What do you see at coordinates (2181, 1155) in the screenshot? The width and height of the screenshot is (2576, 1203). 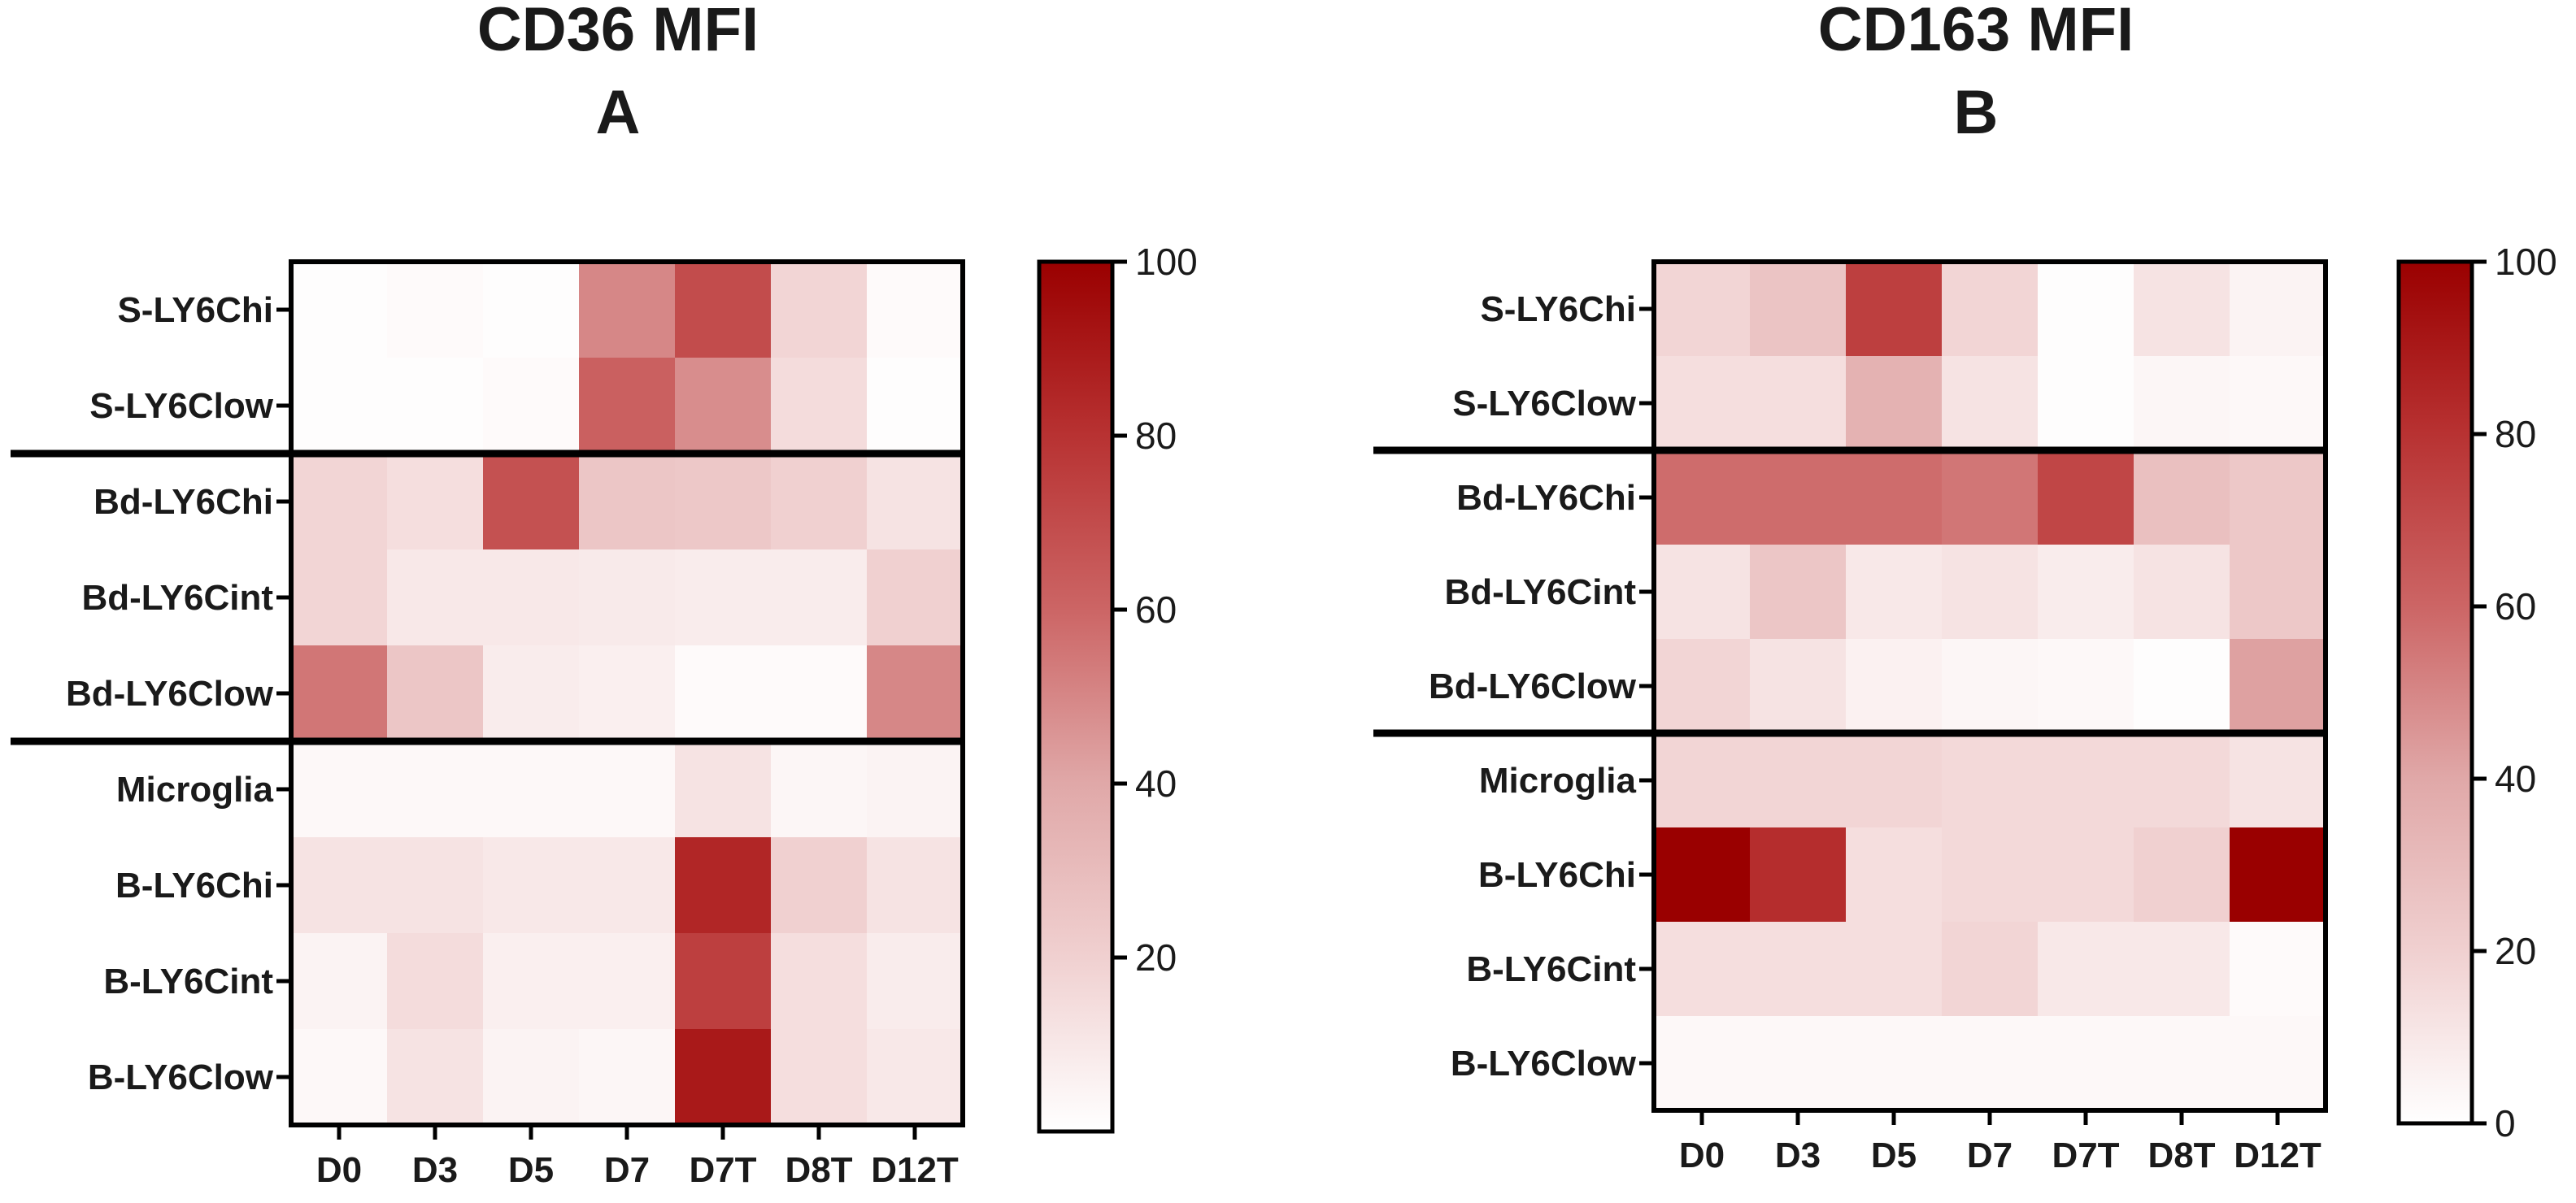 I see `column-label: D8T` at bounding box center [2181, 1155].